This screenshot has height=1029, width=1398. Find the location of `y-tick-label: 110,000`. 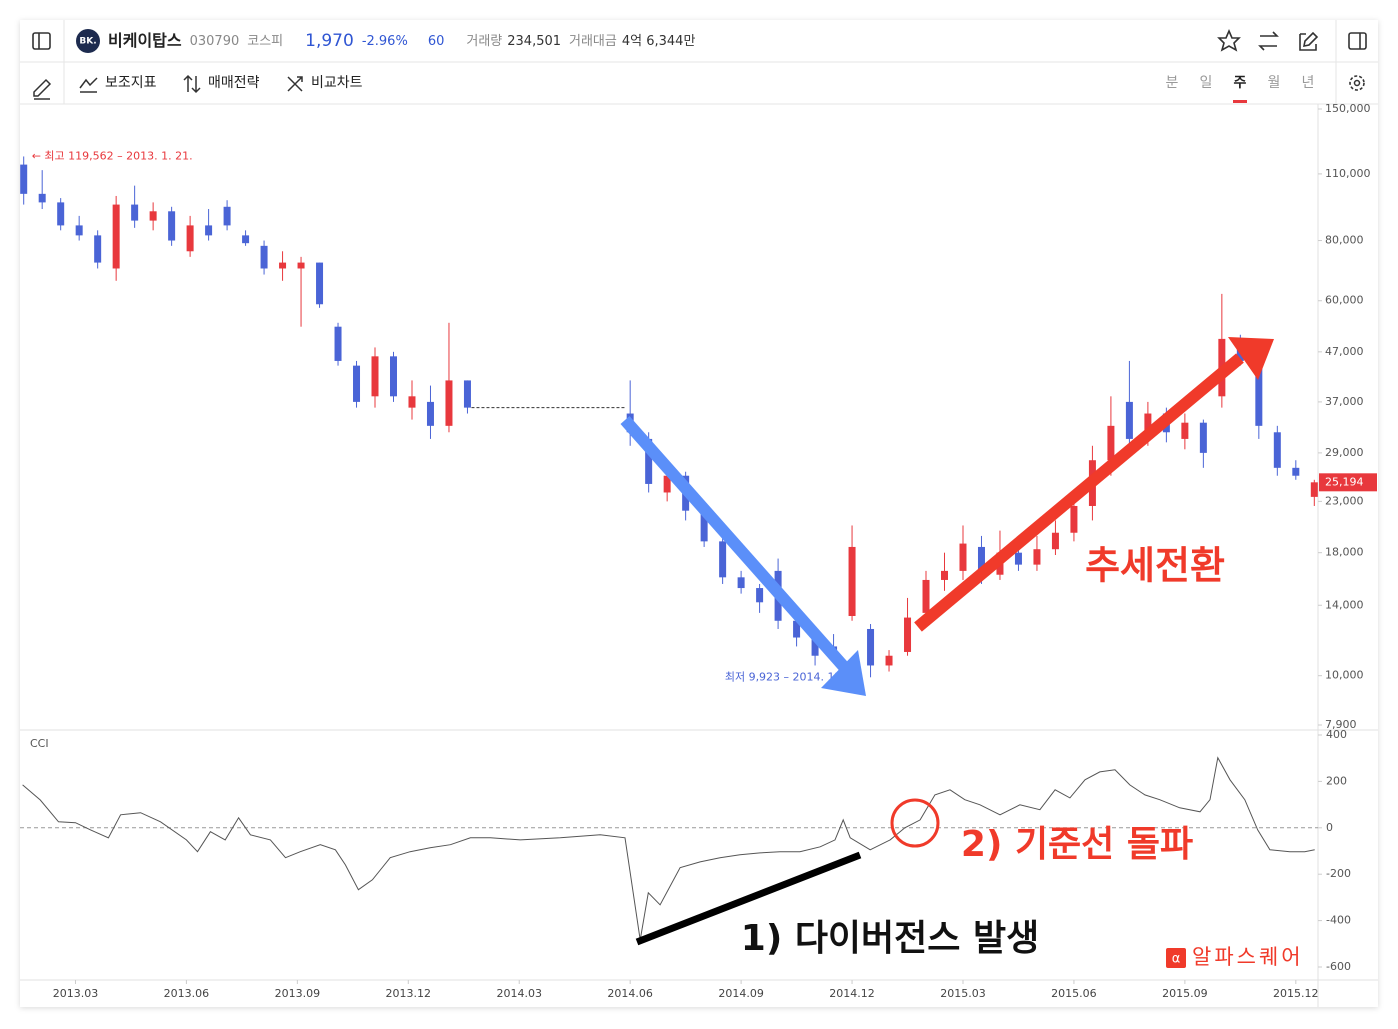

y-tick-label: 110,000 is located at coordinates (1348, 173).